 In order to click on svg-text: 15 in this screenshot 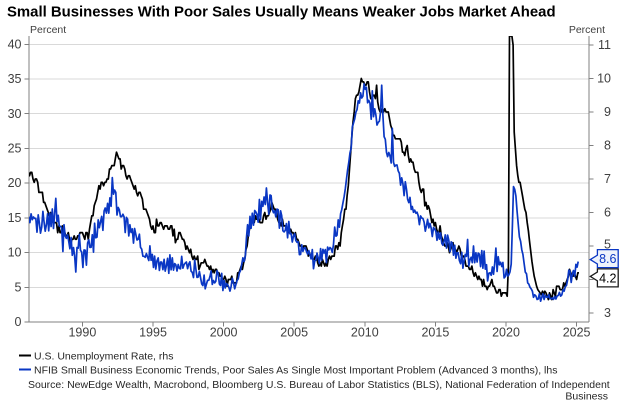, I will do `click(15, 218)`.